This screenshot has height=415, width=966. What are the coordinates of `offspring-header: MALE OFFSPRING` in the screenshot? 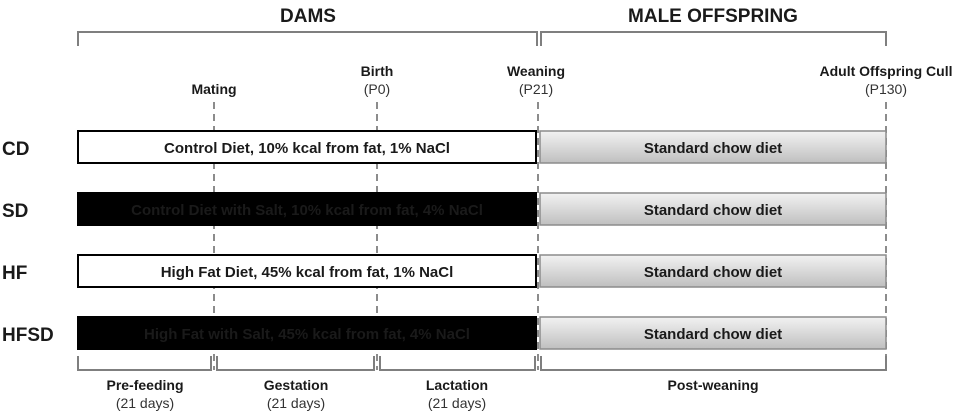 It's located at (713, 16).